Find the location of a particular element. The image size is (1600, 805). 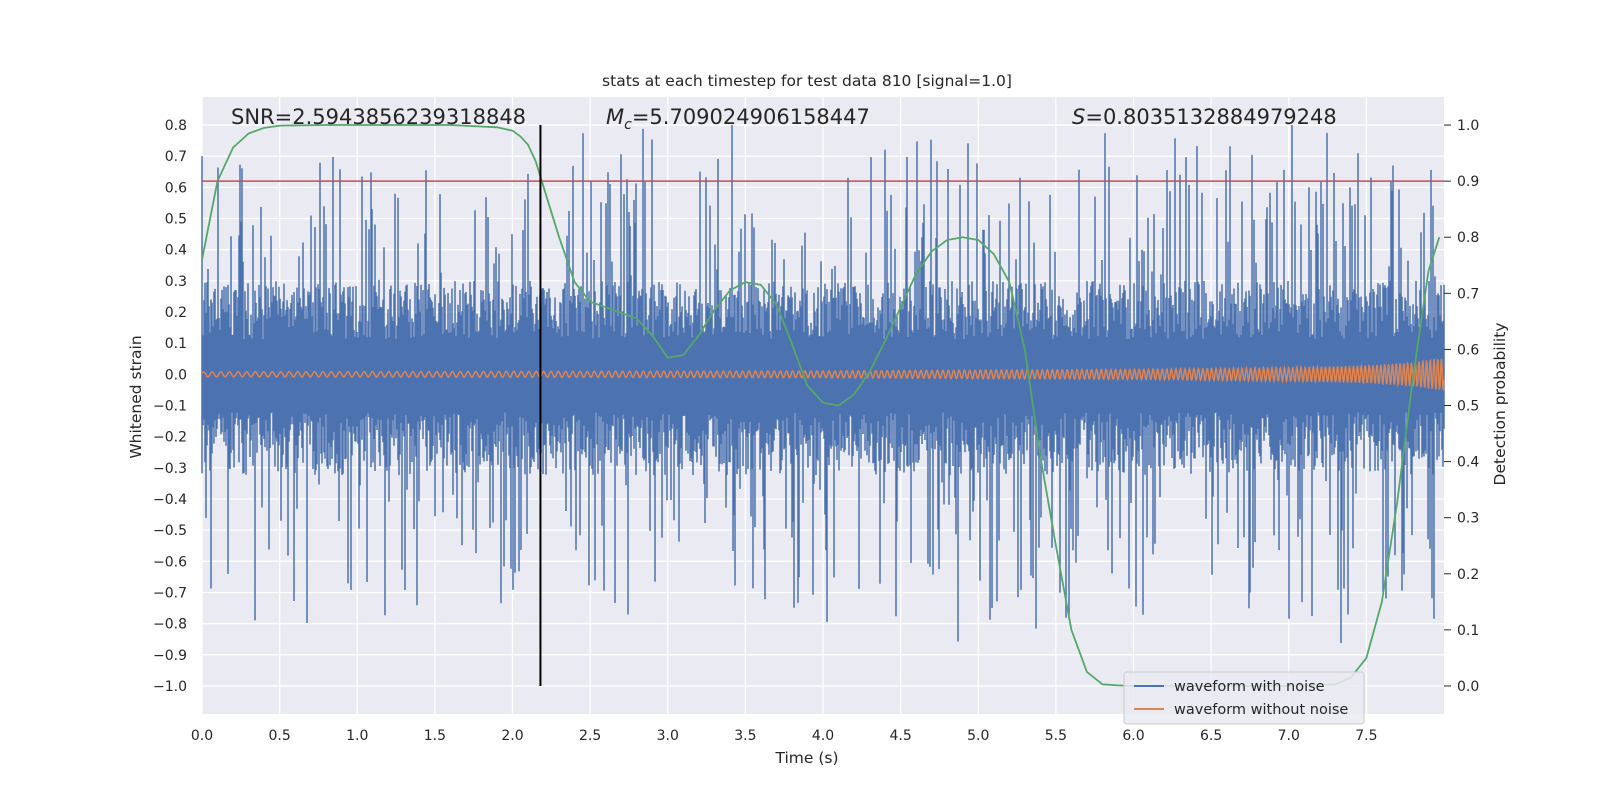

legend-label-noisy: waveform with noise is located at coordinates (1249, 687).